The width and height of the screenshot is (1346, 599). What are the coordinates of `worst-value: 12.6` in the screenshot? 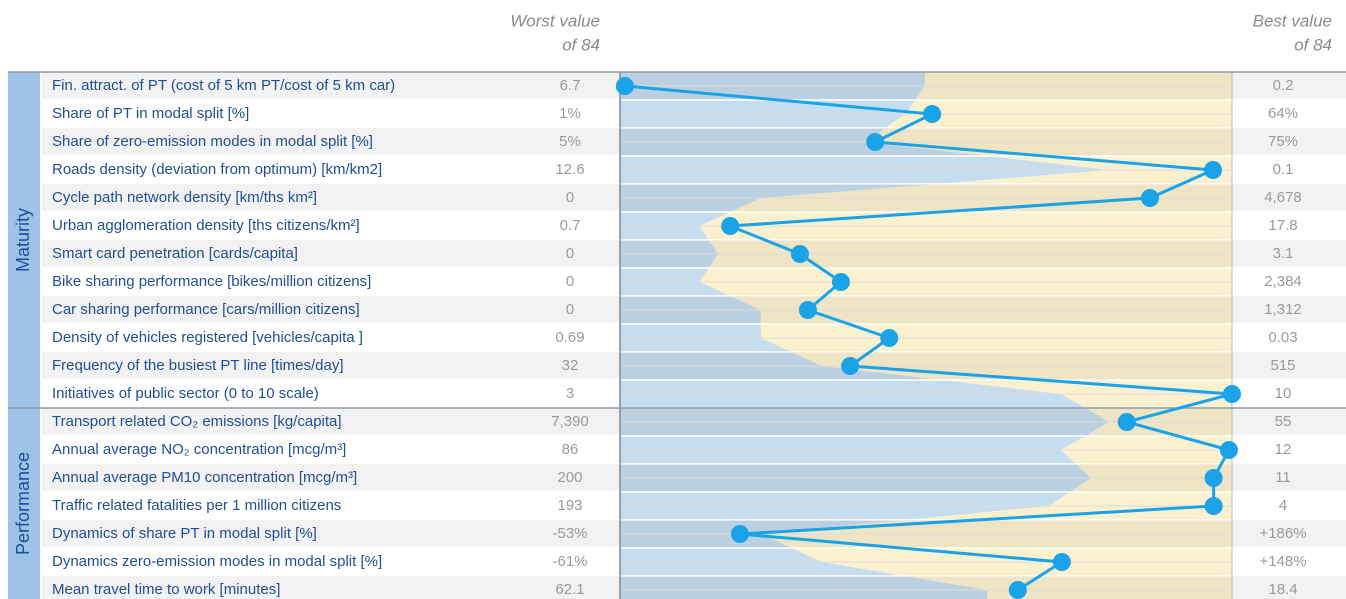 It's located at (569, 169).